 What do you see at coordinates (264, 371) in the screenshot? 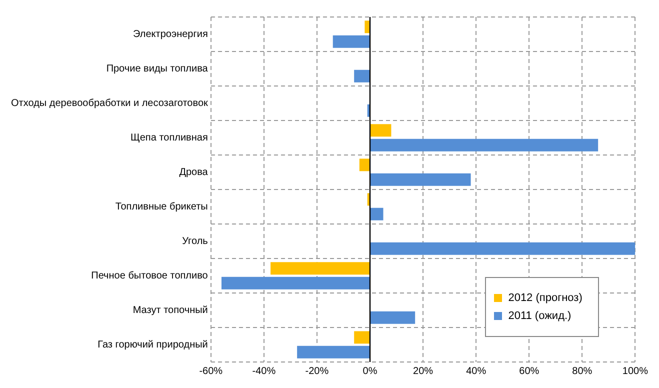
I see `x-tick-label: -40%` at bounding box center [264, 371].